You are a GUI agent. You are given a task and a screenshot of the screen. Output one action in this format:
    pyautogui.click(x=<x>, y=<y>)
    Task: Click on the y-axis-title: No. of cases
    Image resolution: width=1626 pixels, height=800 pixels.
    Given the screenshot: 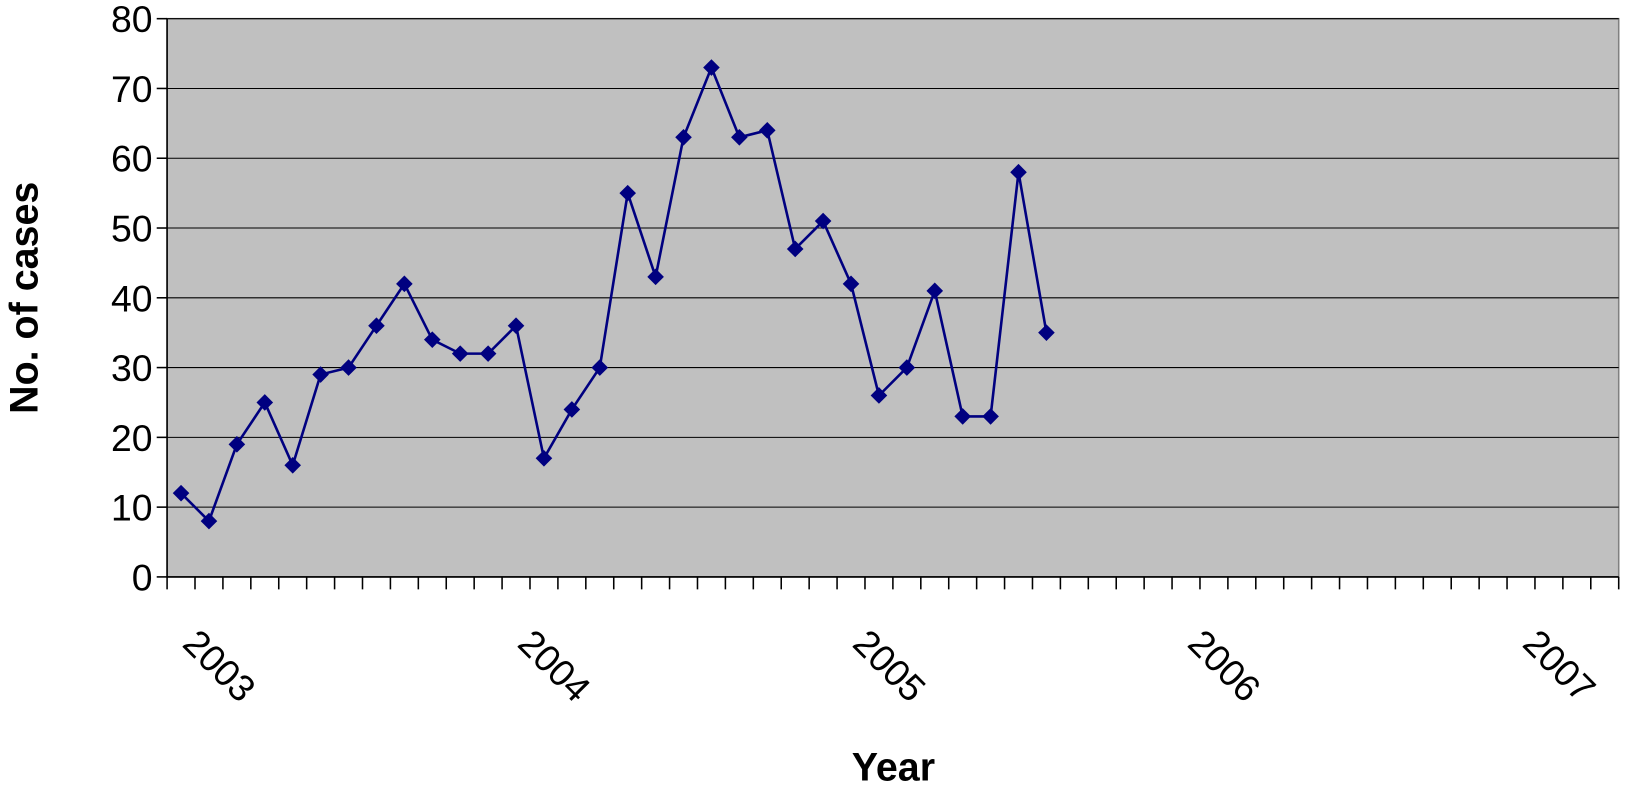 What is the action you would take?
    pyautogui.click(x=24, y=298)
    